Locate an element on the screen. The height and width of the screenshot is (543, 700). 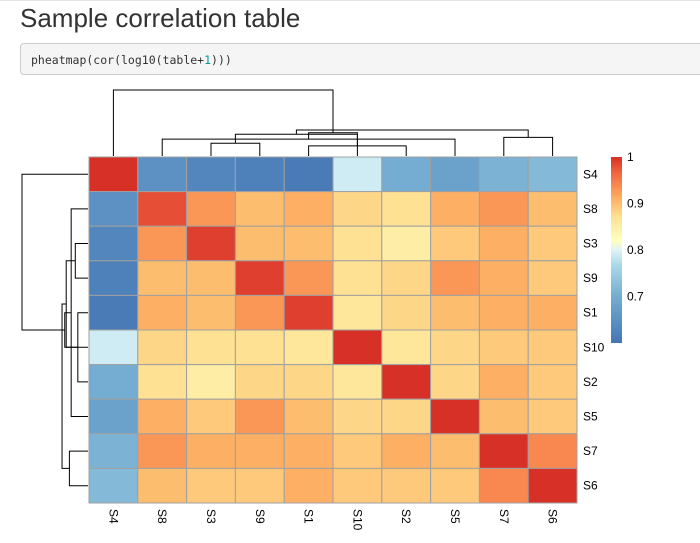
column-label: S10 is located at coordinates (357, 520).